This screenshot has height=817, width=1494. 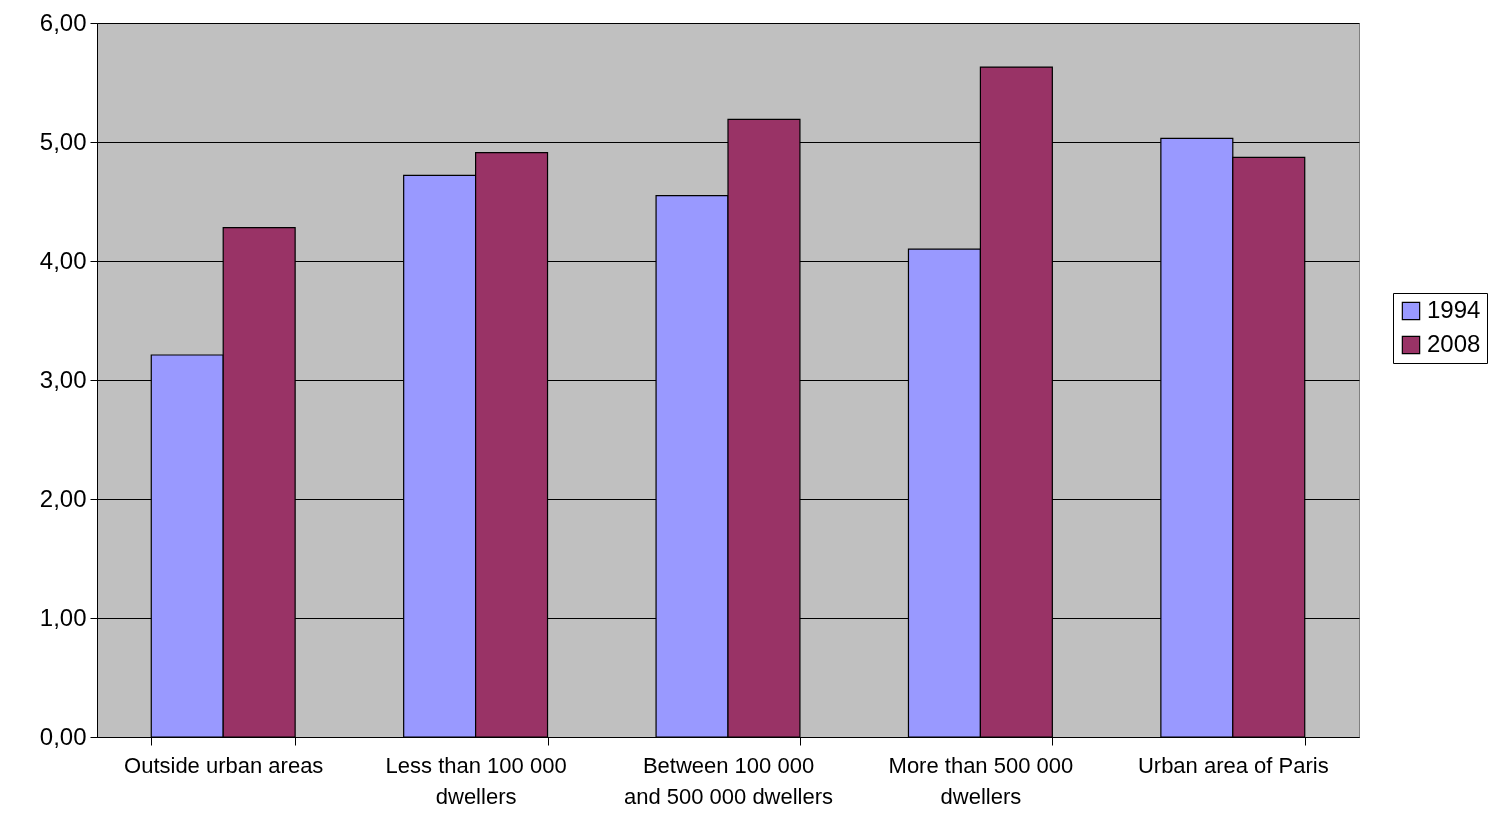 What do you see at coordinates (63, 379) in the screenshot?
I see `y-tick-label: 3,00` at bounding box center [63, 379].